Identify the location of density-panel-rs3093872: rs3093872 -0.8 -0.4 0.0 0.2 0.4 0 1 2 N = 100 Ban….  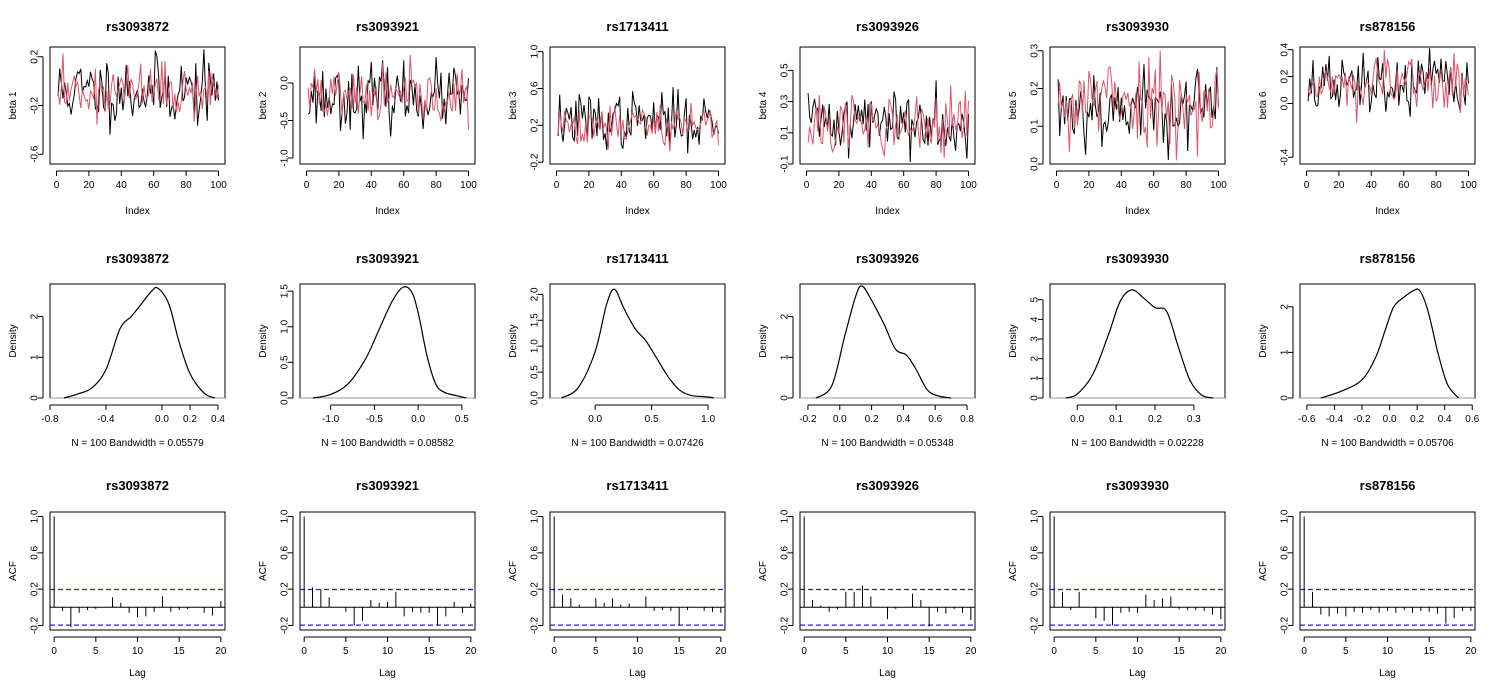
(117, 350).